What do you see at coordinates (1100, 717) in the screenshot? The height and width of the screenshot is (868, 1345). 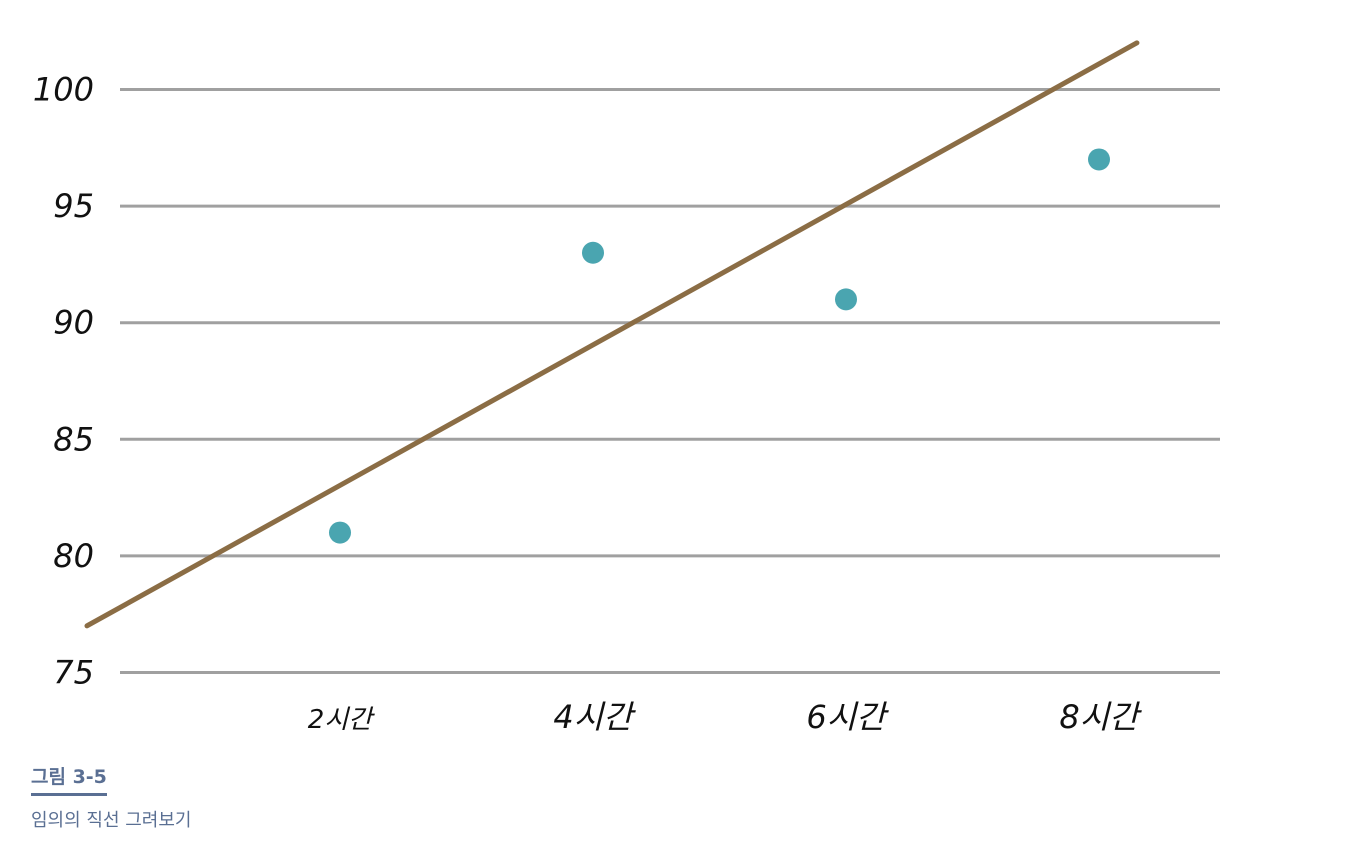 I see `x-tick-label-4: 8시간` at bounding box center [1100, 717].